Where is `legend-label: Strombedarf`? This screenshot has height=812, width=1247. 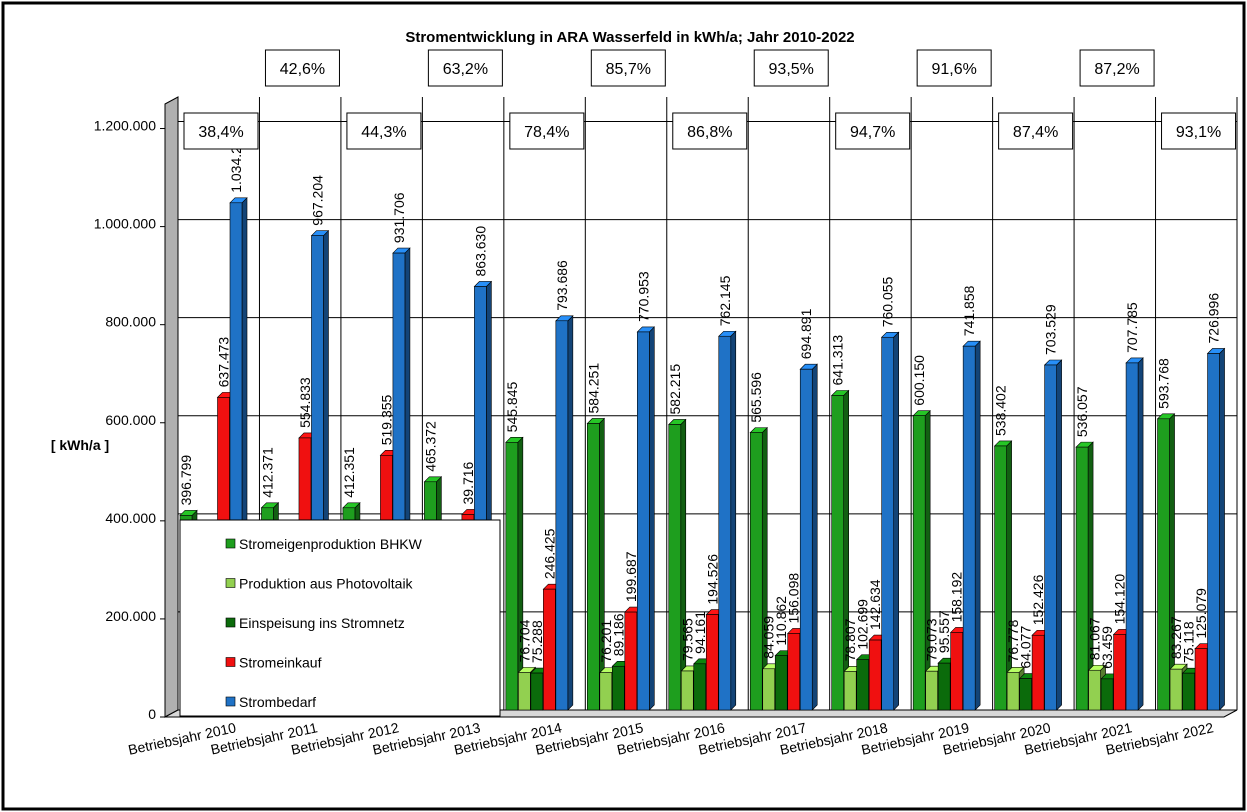
legend-label: Strombedarf is located at coordinates (277, 702).